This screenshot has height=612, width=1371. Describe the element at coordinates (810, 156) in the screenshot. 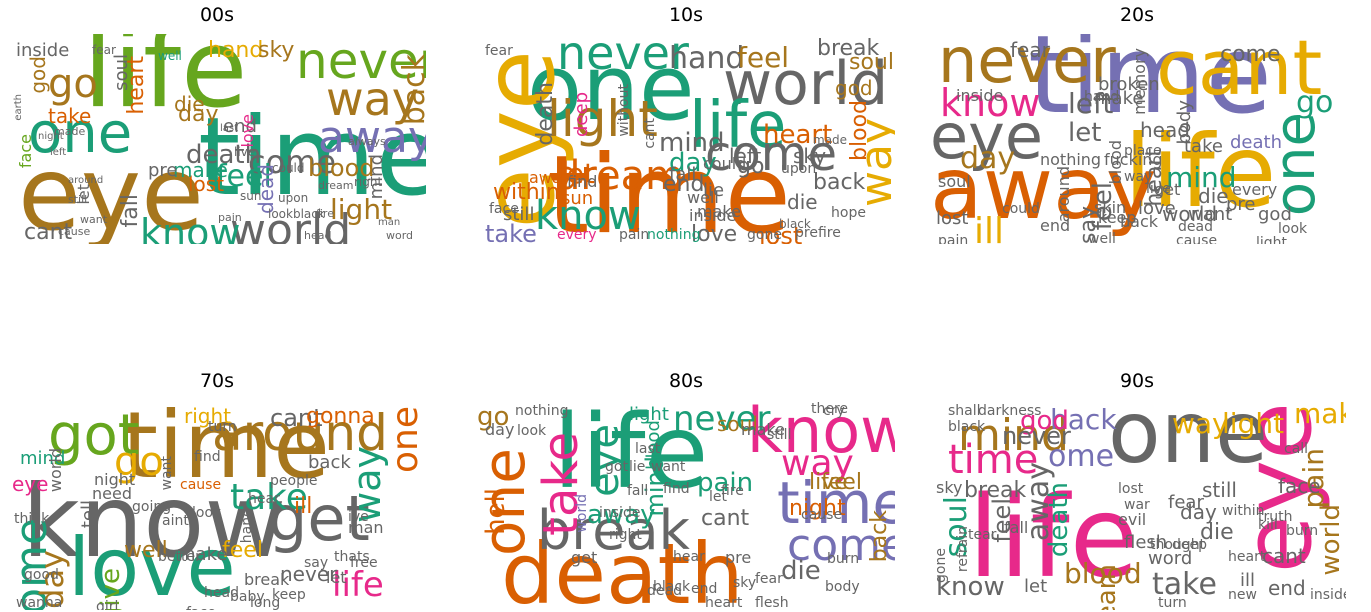

I see `cloud-word: sky` at that location.